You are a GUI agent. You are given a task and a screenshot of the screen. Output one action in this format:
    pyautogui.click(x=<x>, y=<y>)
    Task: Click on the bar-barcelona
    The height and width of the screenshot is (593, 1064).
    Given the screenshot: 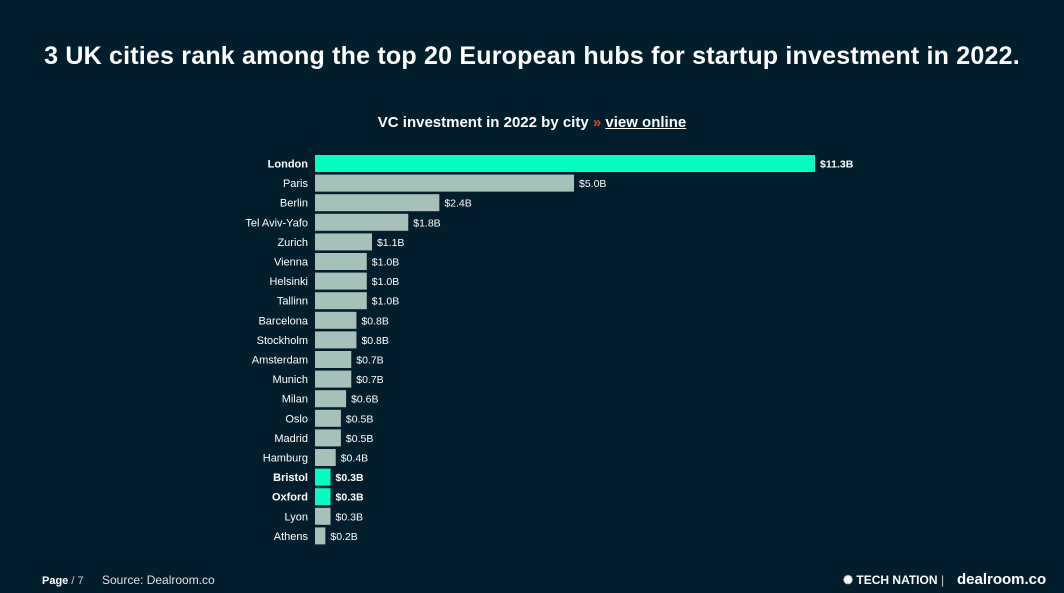 What is the action you would take?
    pyautogui.click(x=336, y=320)
    